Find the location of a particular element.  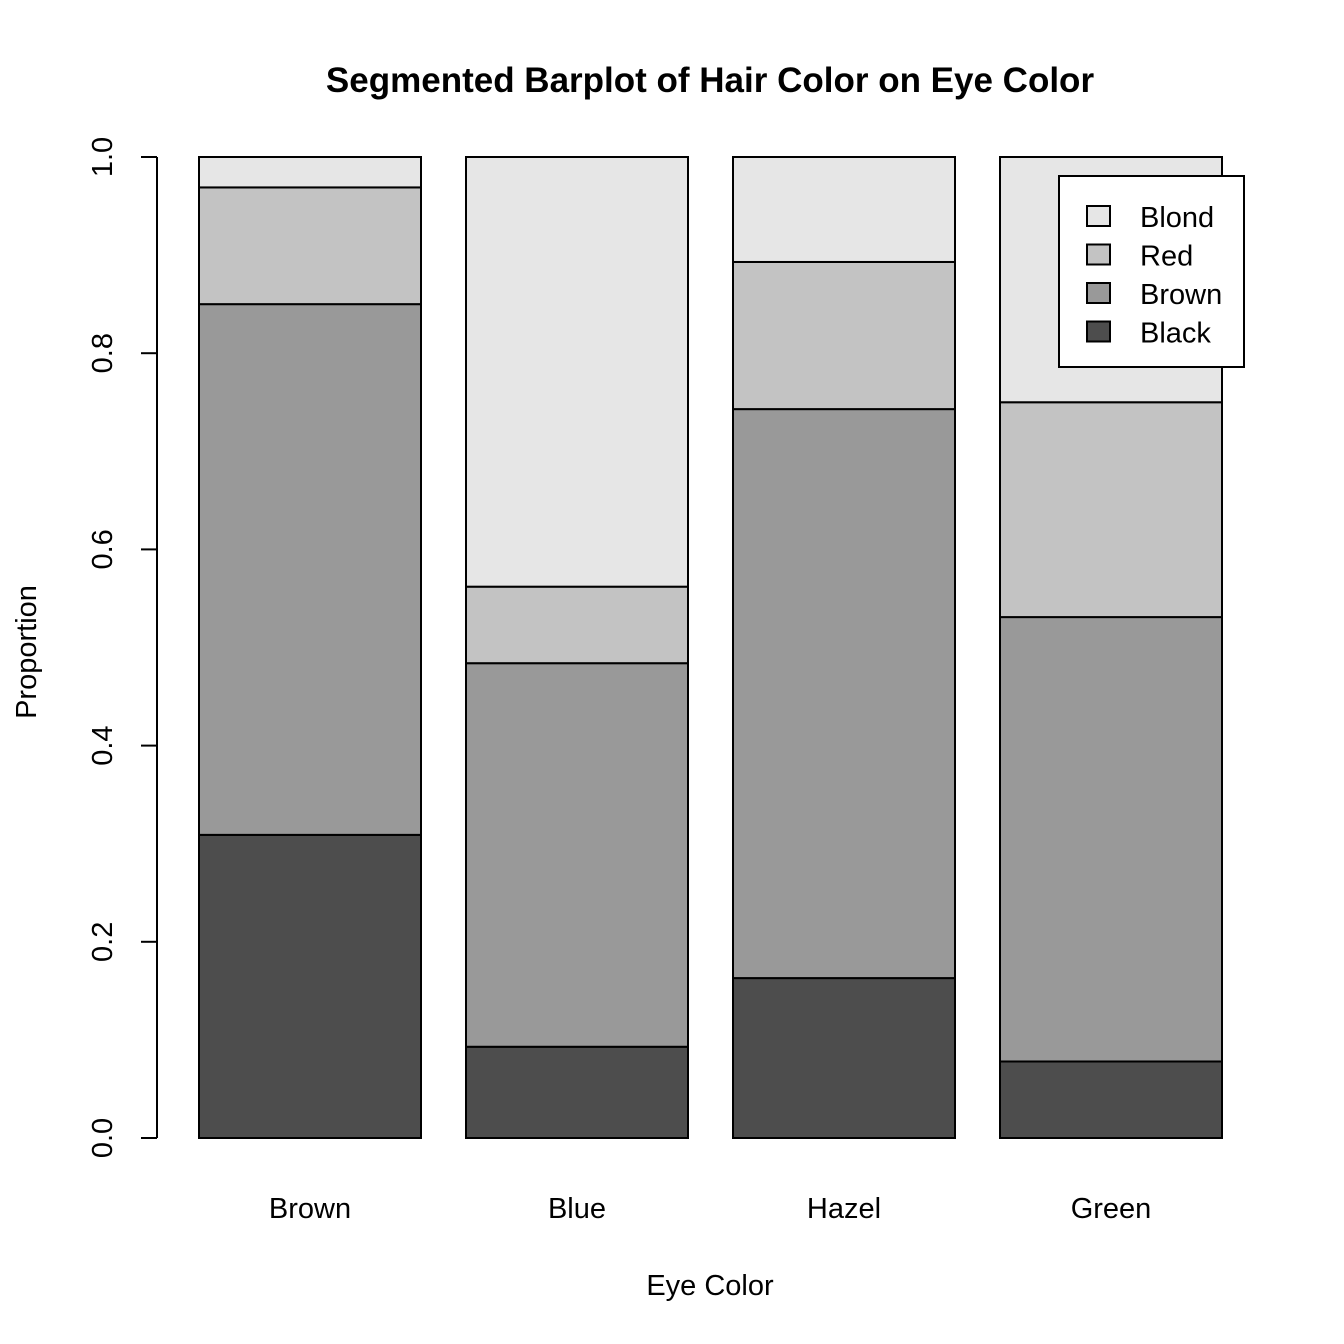

y-axis-label: Proportion is located at coordinates (27, 652).